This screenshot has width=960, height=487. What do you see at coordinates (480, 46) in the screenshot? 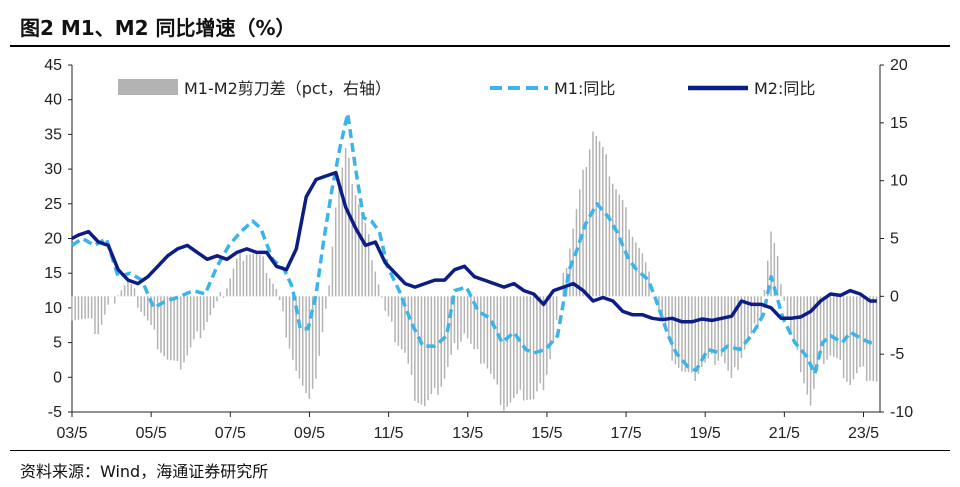
I see `title-divider` at bounding box center [480, 46].